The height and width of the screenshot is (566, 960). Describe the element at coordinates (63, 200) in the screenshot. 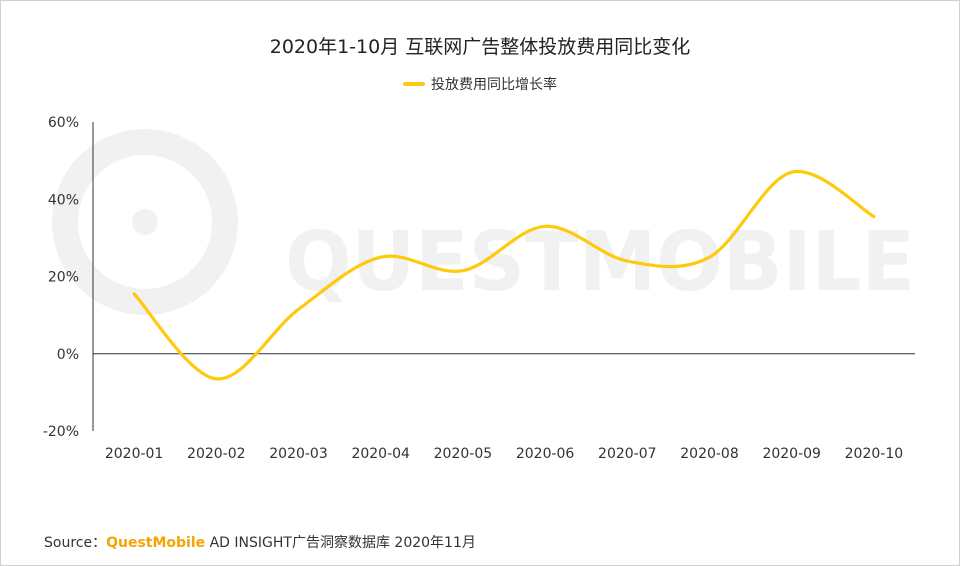

I see `y-tick-label: 40%` at that location.